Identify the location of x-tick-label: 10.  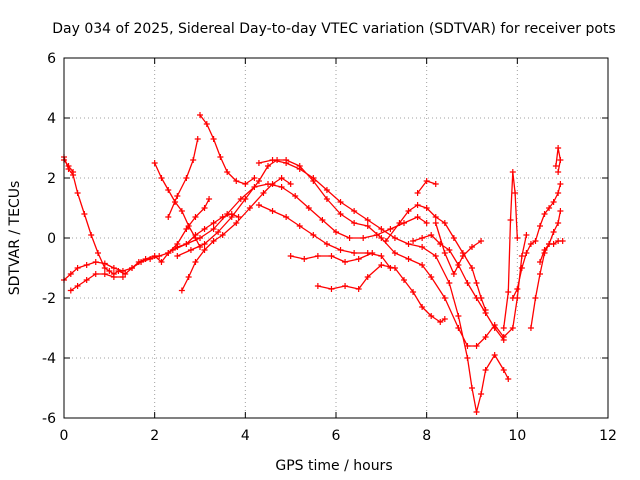
(517, 436).